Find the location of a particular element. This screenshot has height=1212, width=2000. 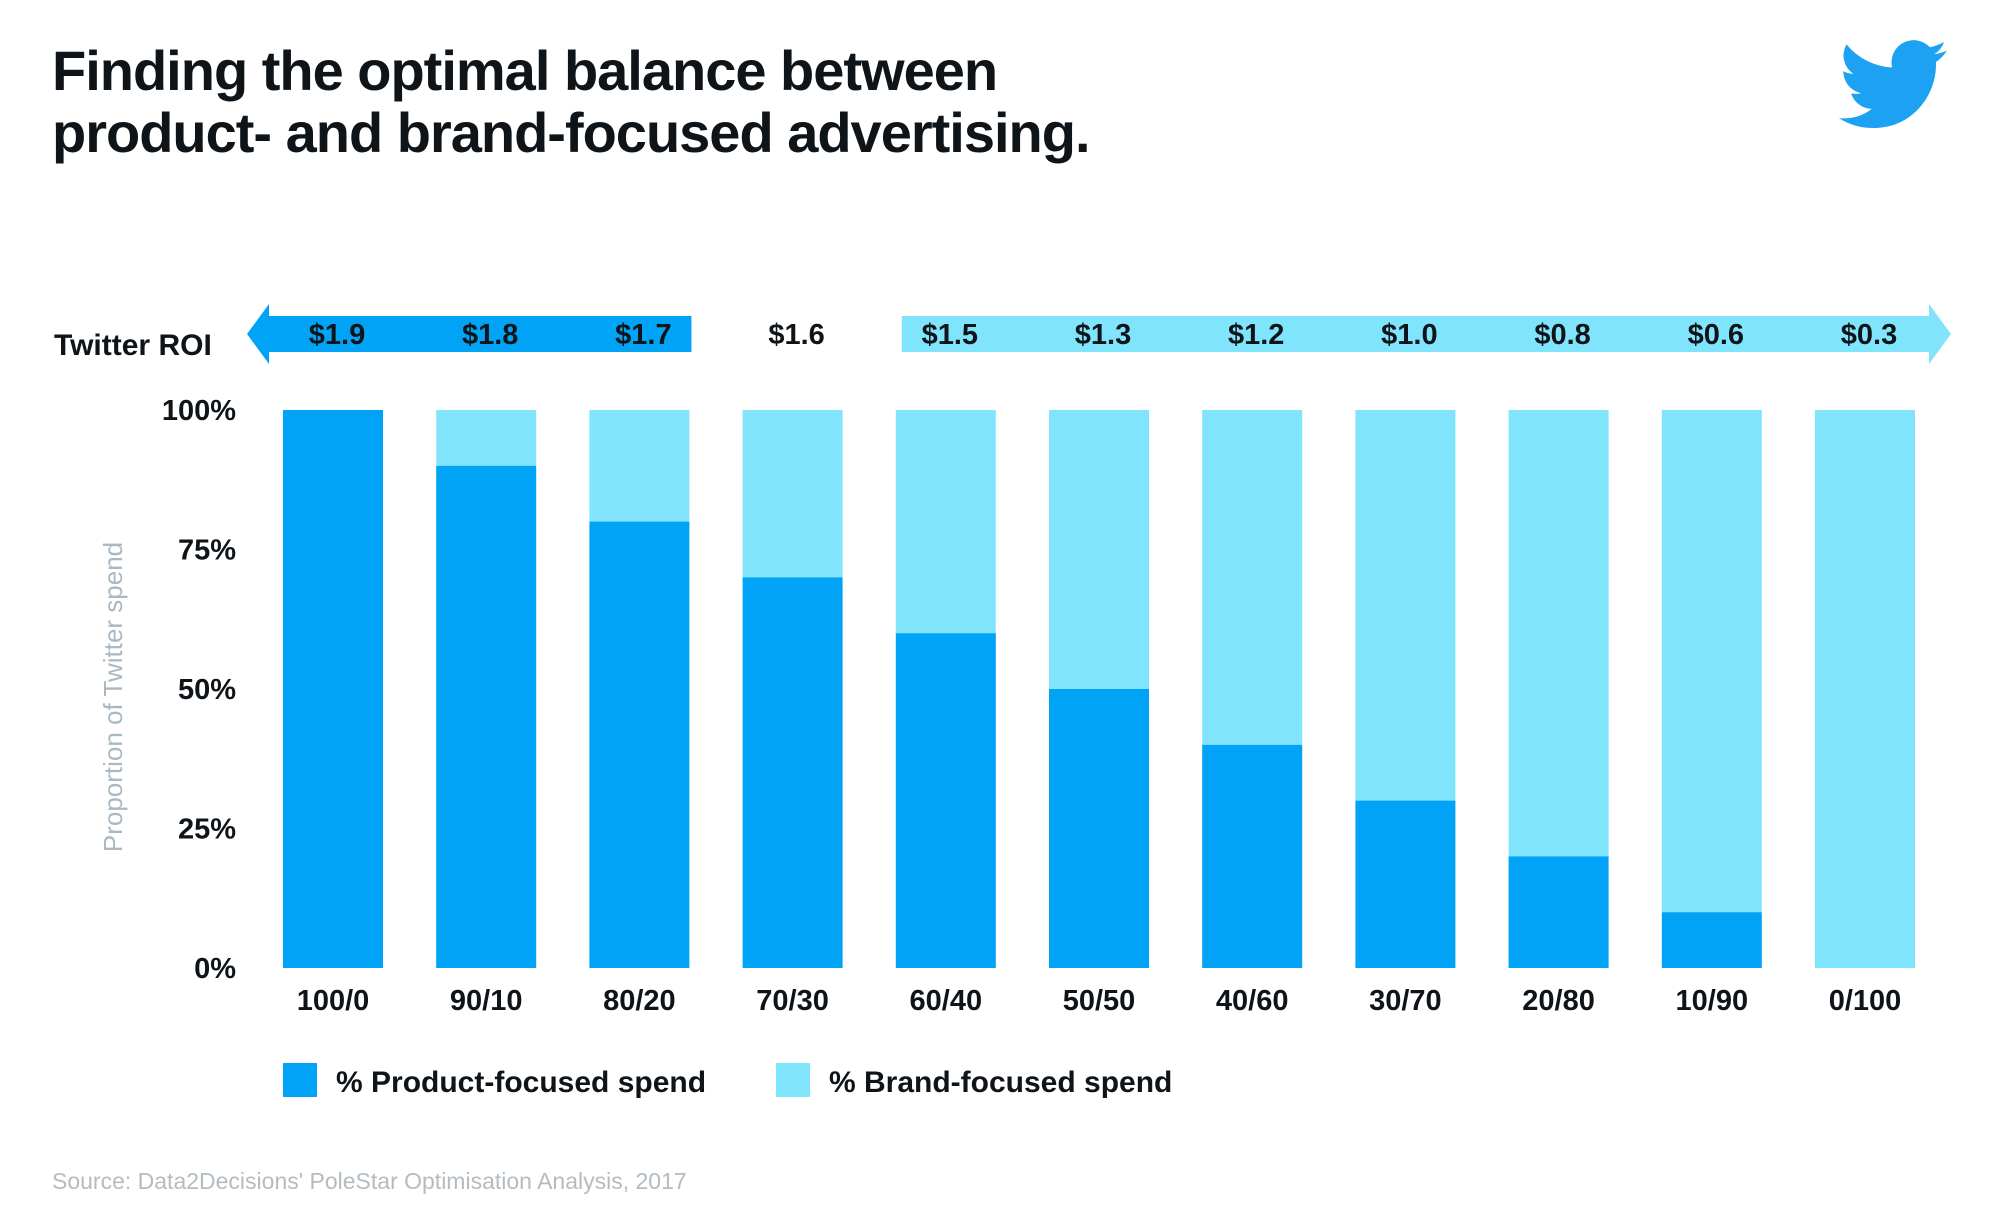

x-tick-label: 70/30 is located at coordinates (792, 1001).